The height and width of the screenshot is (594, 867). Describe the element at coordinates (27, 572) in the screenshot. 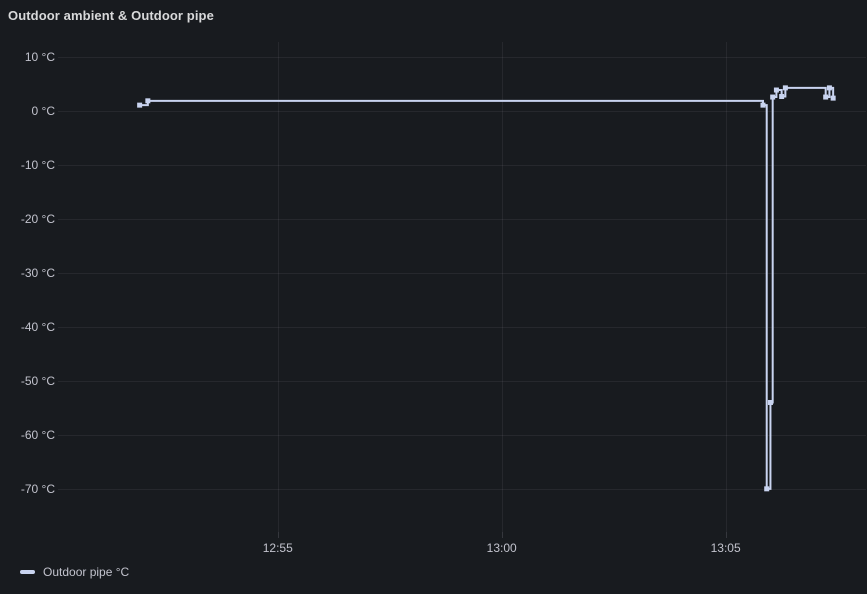

I see `legend-series-swatch` at that location.